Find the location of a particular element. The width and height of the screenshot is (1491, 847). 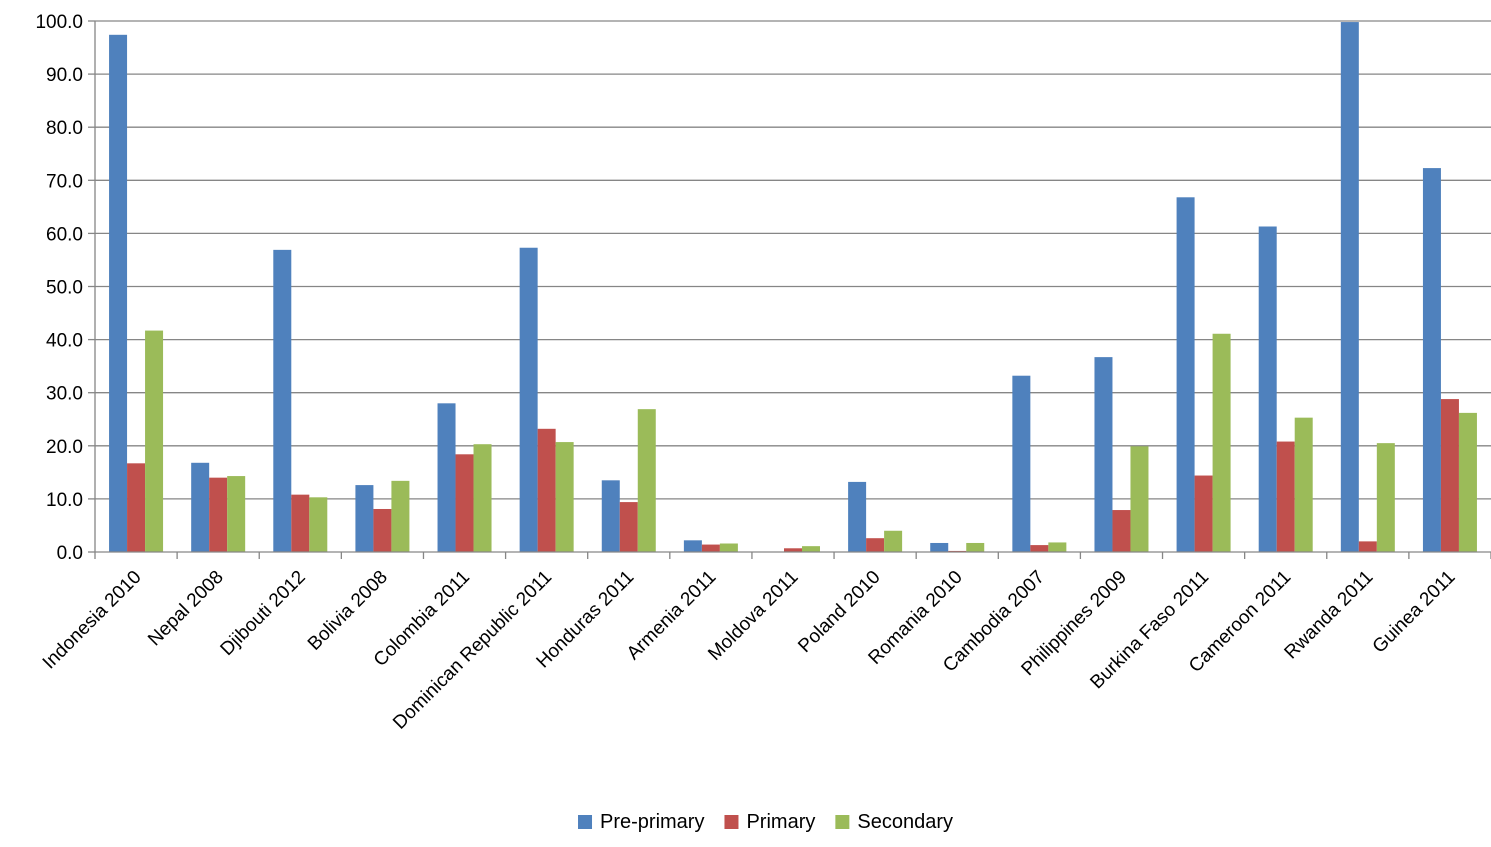

x-tick-label: Bolivia 2008 is located at coordinates (348, 611).